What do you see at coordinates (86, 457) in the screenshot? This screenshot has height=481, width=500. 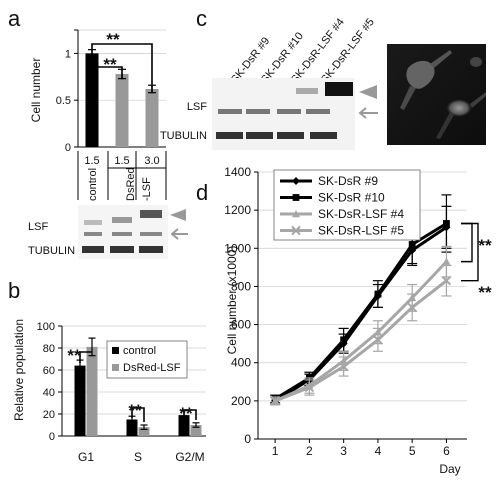 I see `b-category-label: G1` at bounding box center [86, 457].